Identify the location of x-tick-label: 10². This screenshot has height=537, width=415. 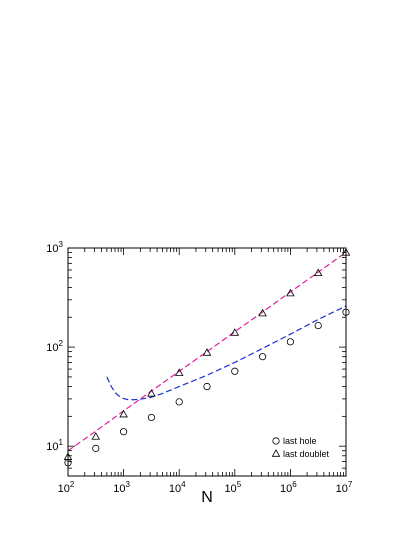
(66, 487).